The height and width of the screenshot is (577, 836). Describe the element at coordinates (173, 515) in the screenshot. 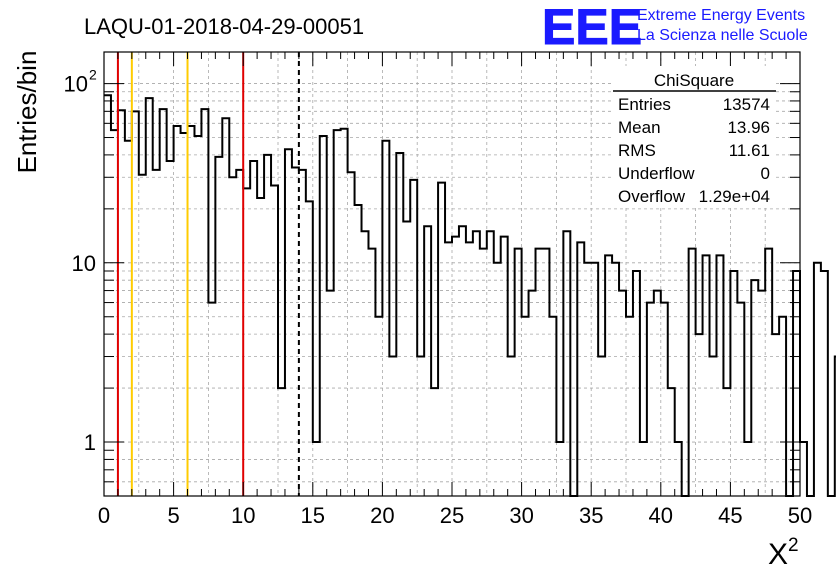

I see `x-tick-label: 5` at that location.